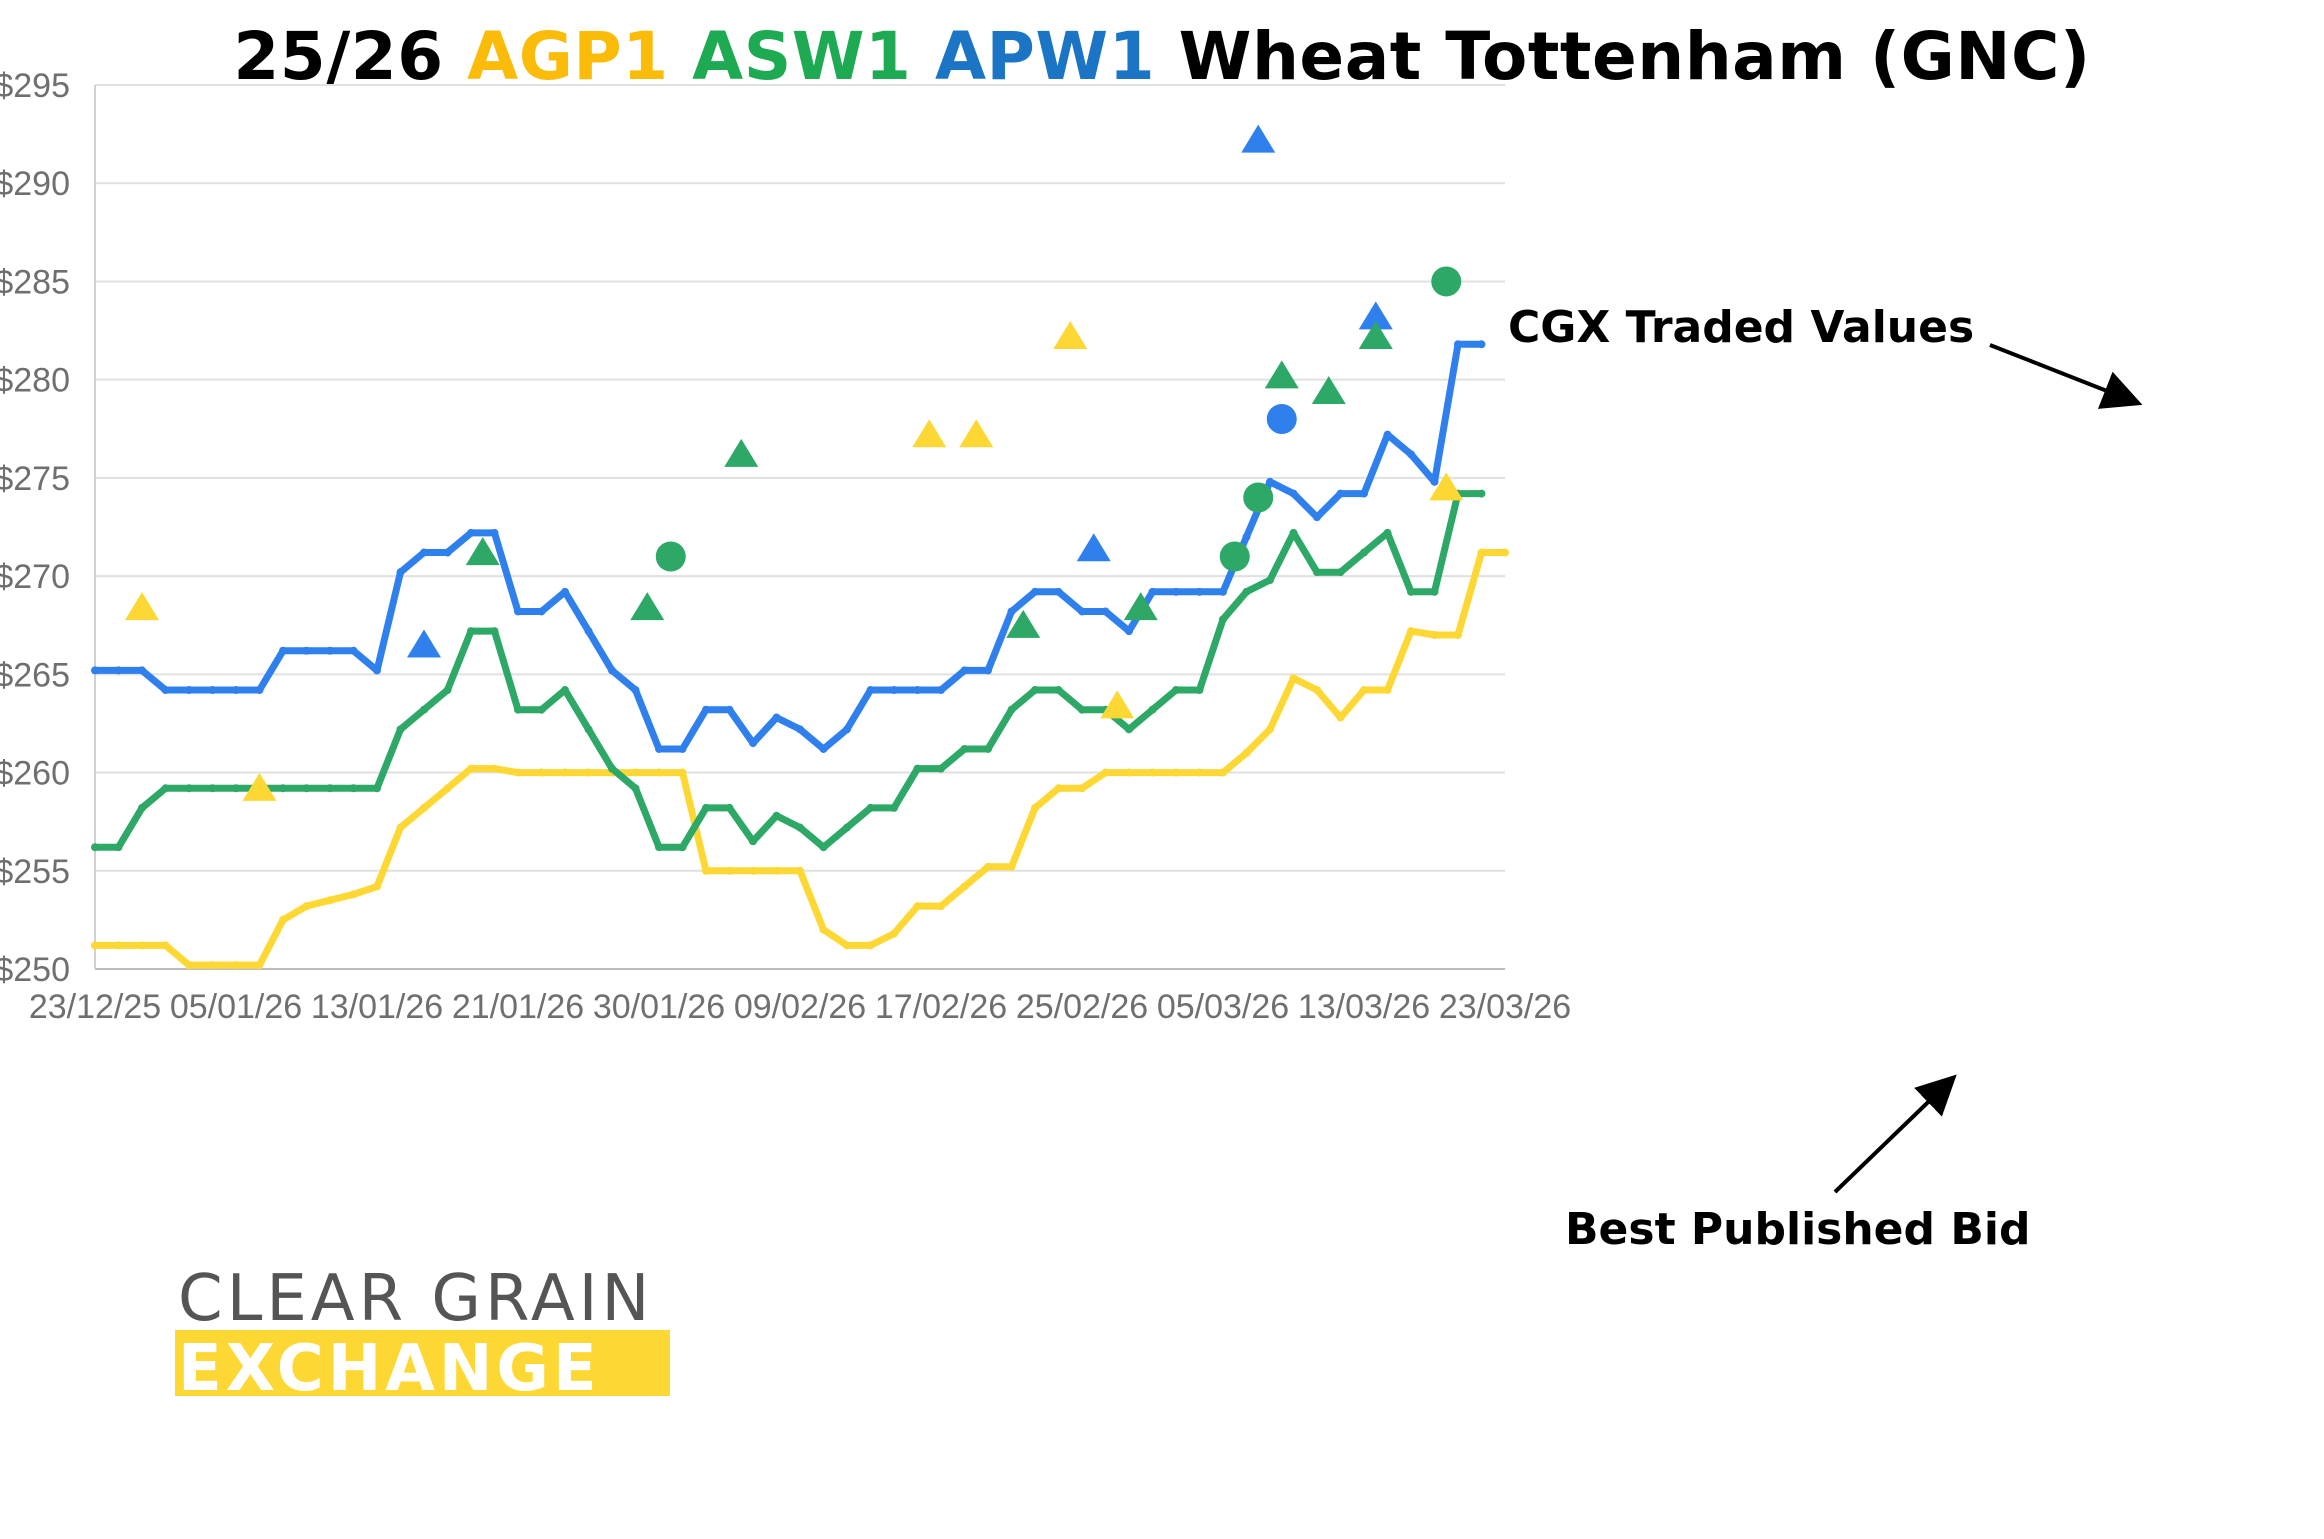 The image size is (2324, 1539). I want to click on x-tick-label: 21/01/26, so click(518, 1007).